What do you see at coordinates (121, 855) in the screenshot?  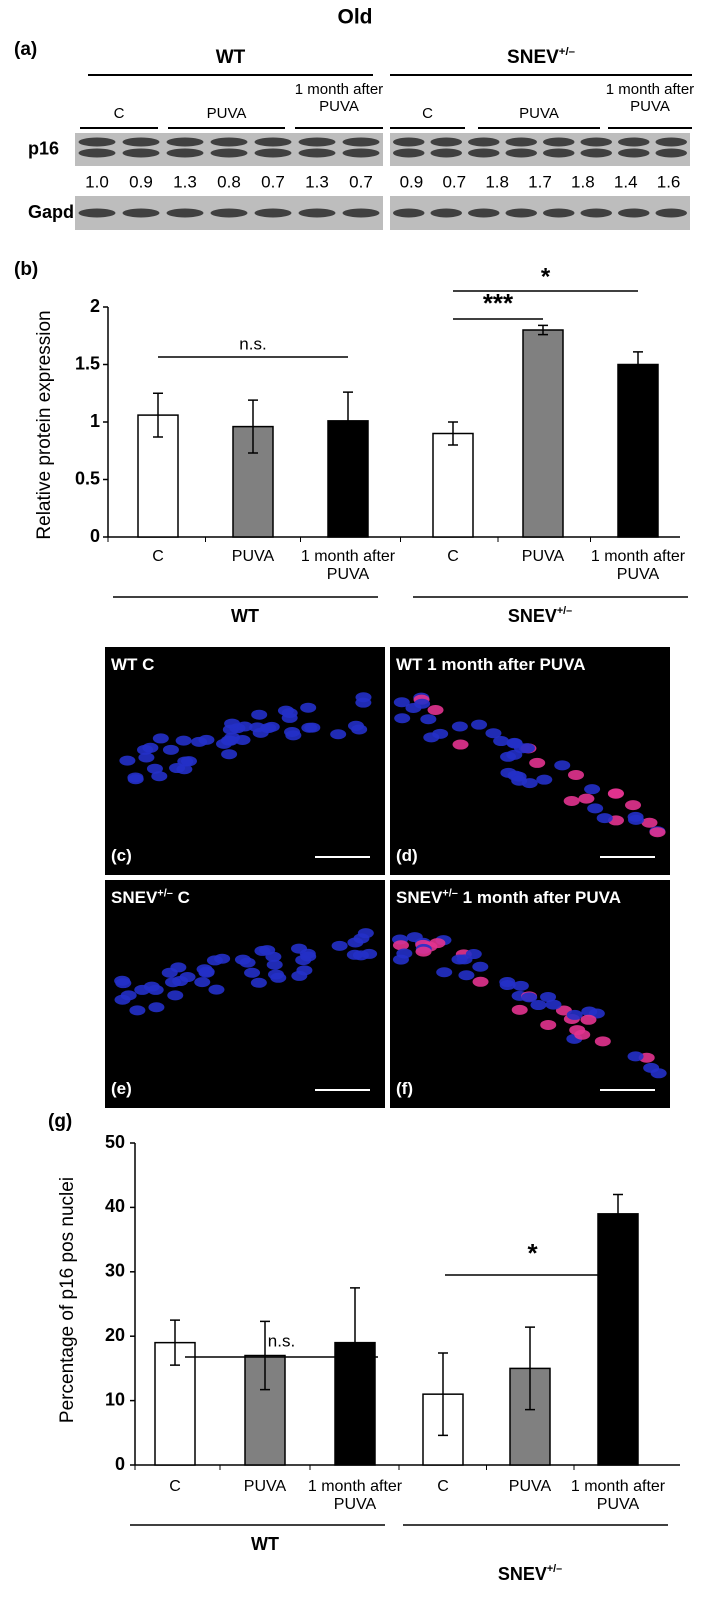 I see `micrograph-letter: (c)` at bounding box center [121, 855].